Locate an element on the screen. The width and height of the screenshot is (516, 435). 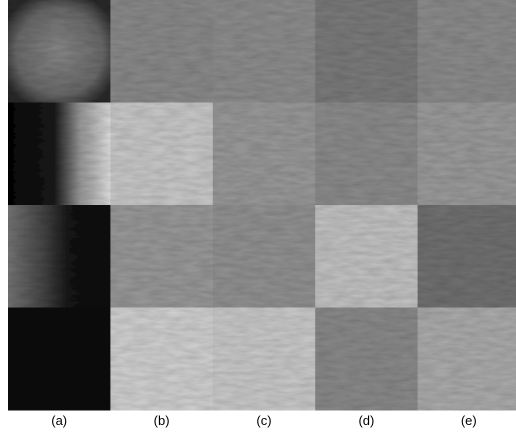
column-label: (c) is located at coordinates (263, 420).